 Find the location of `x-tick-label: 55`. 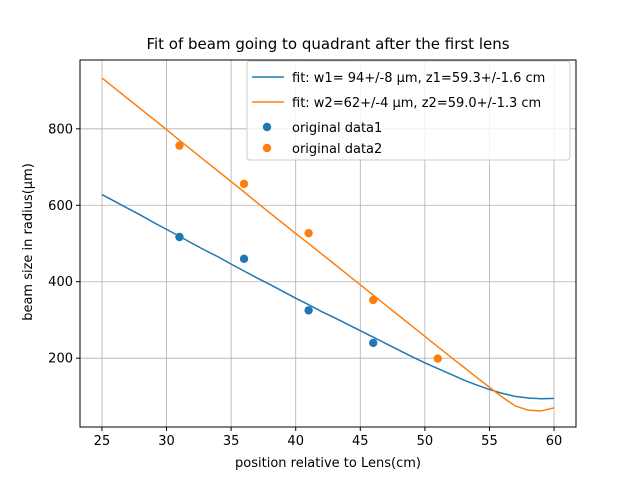

x-tick-label: 55 is located at coordinates (489, 441).